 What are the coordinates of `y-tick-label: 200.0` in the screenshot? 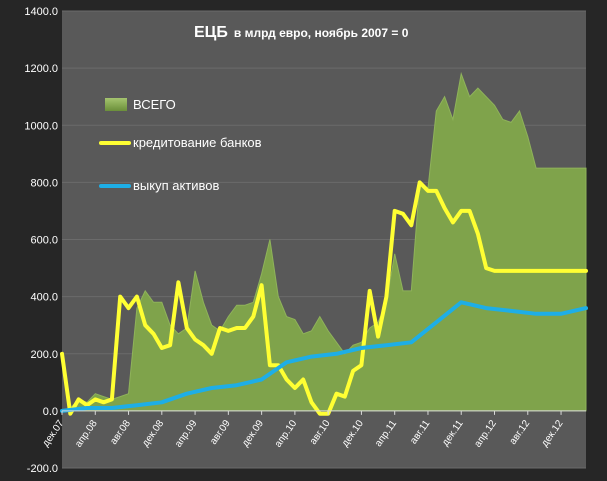 It's located at (44, 355).